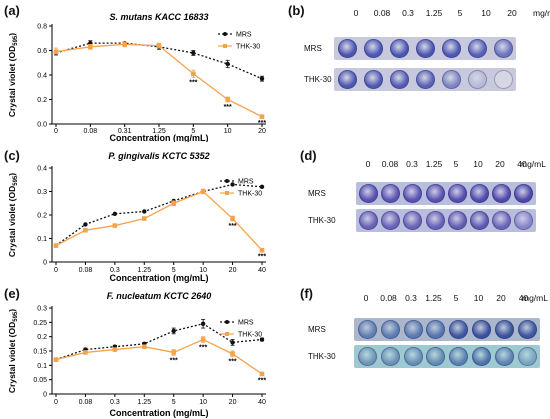  What do you see at coordinates (42, 239) in the screenshot?
I see `y-tick-label: 0.1` at bounding box center [42, 239].